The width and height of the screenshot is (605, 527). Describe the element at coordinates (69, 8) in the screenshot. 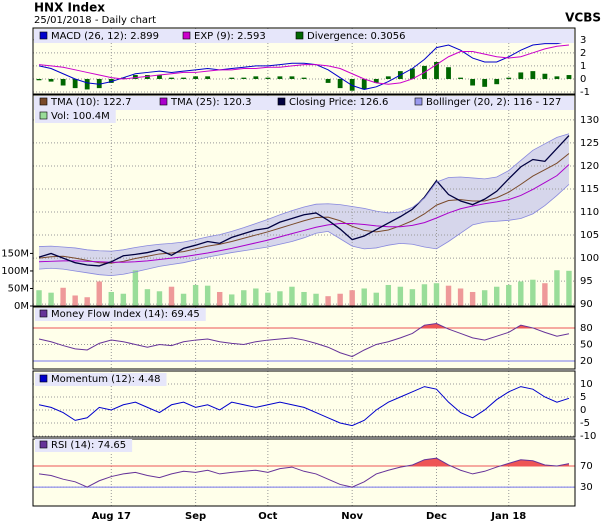

I see `title: HNX Index` at that location.